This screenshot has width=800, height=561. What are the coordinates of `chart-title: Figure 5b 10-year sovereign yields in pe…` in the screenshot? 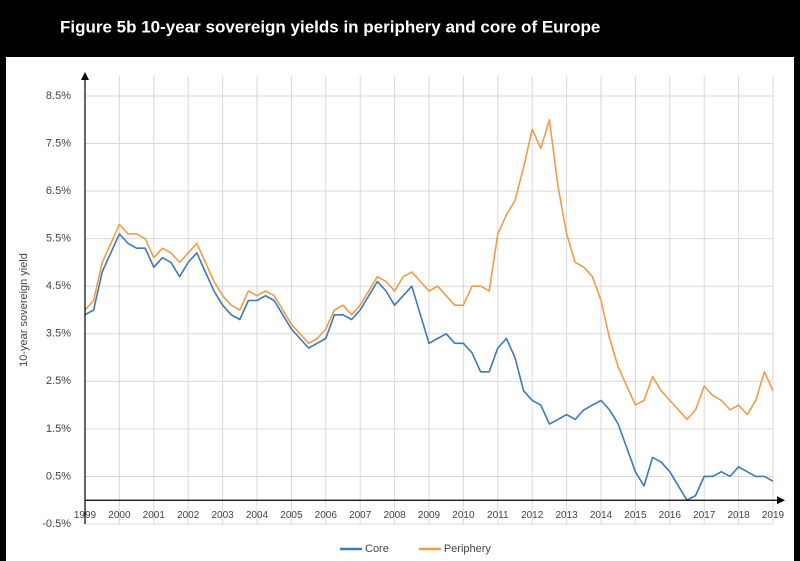 It's located at (330, 26).